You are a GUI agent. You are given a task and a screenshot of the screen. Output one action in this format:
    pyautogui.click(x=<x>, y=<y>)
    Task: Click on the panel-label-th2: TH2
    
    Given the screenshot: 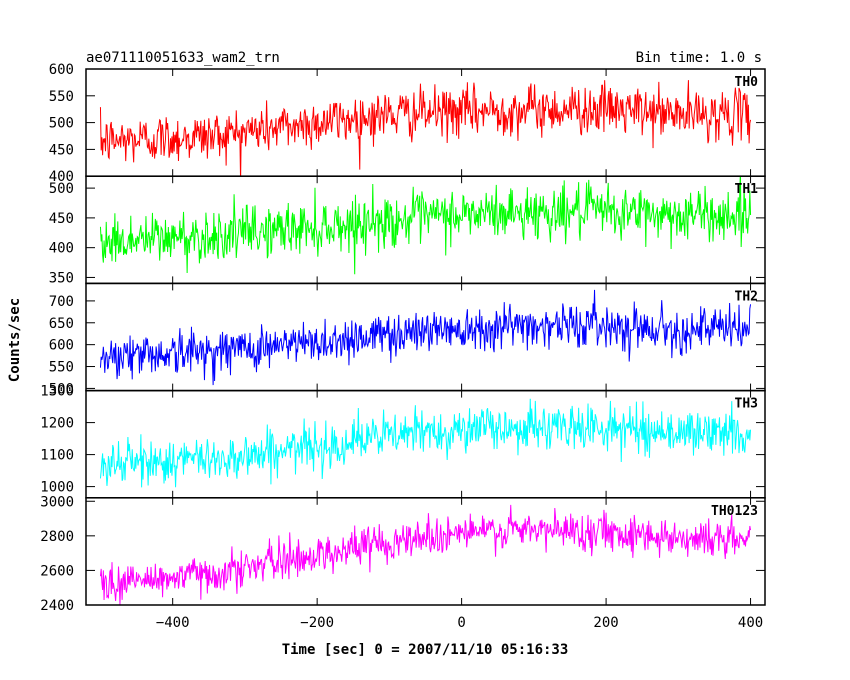 What is the action you would take?
    pyautogui.click(x=746, y=296)
    